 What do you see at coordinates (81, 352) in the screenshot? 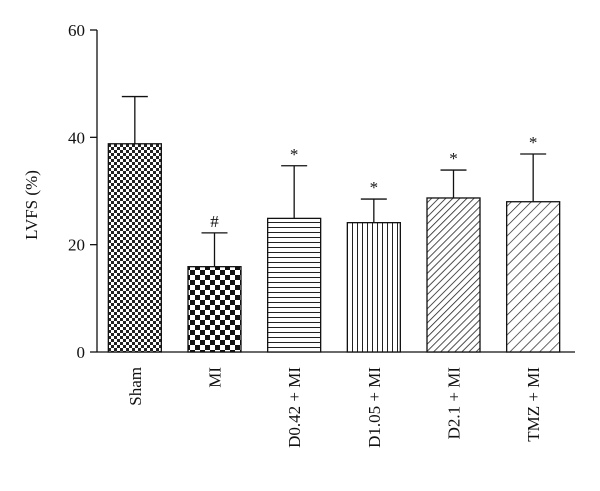
I see `y-tick-label: 0` at bounding box center [81, 352].